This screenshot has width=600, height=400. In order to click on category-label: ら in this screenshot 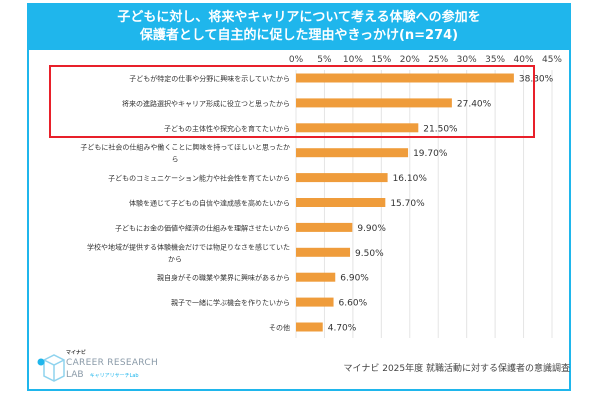, I will do `click(175, 160)`.